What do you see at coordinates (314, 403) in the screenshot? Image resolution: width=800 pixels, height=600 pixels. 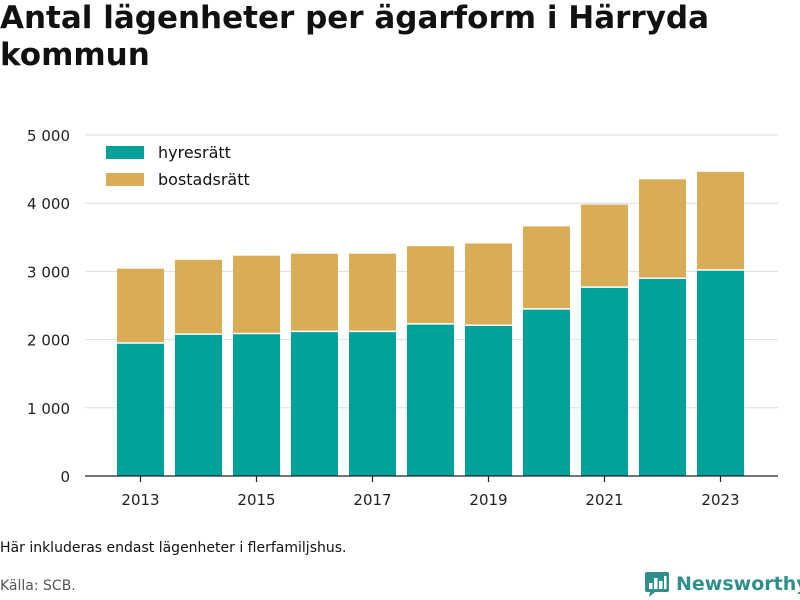 I see `bar-hyresratt-2016` at bounding box center [314, 403].